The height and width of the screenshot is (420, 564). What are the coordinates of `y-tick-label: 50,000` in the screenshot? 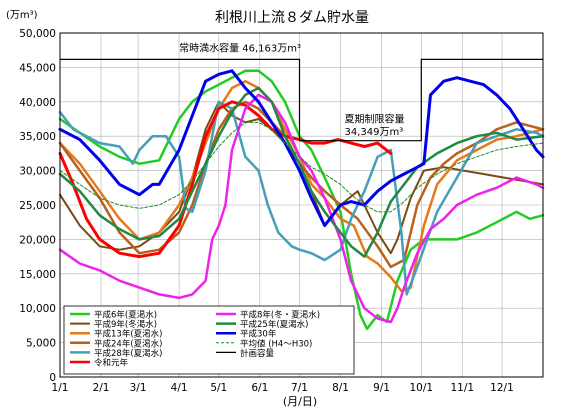 It's located at (37, 34).